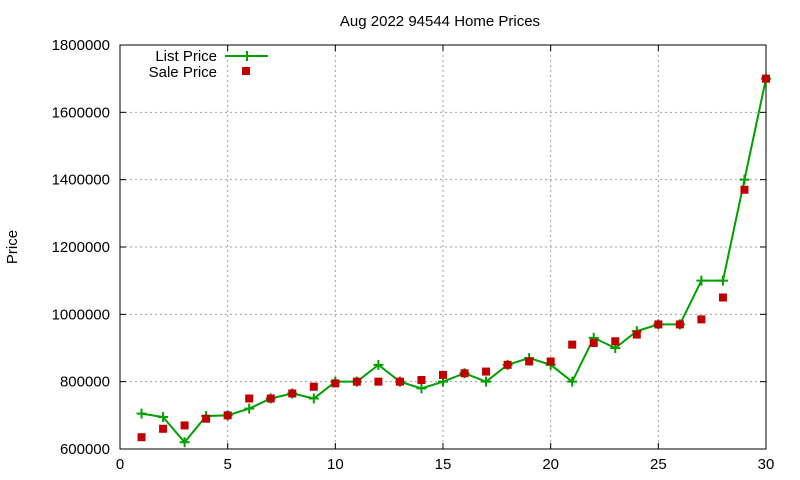  Describe the element at coordinates (227, 464) in the screenshot. I see `x-tick-label: 5` at that location.